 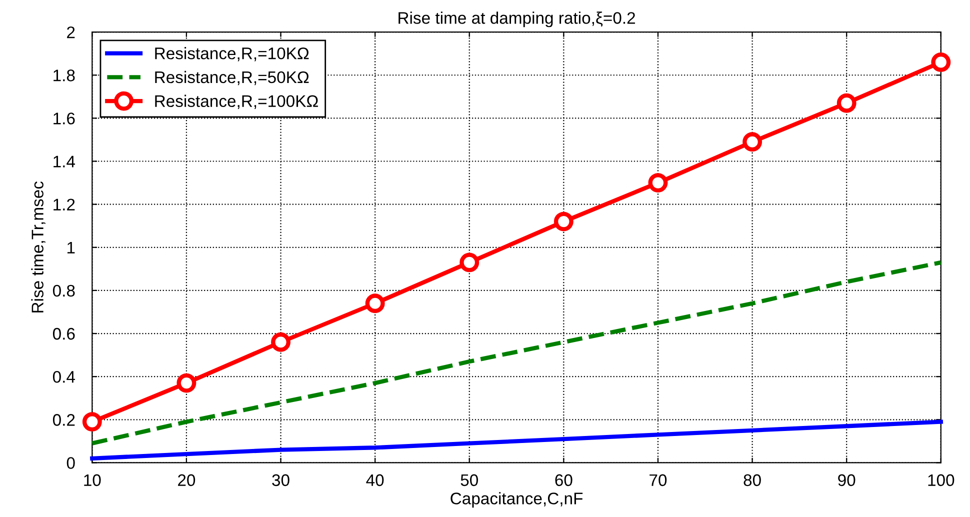 I want to click on y-tick-label: 1.8, so click(x=64, y=76).